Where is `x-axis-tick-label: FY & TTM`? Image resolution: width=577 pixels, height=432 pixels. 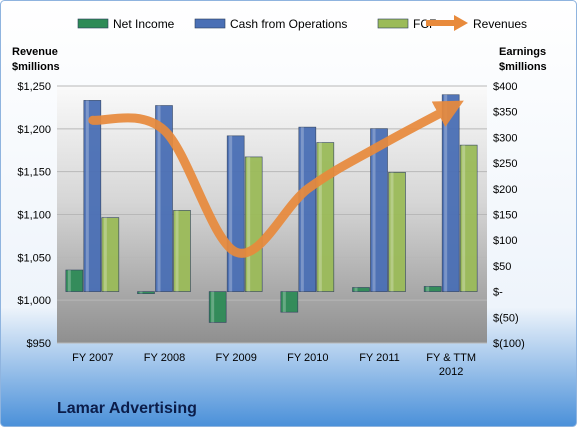 x-axis-tick-label: FY & TTM is located at coordinates (451, 358).